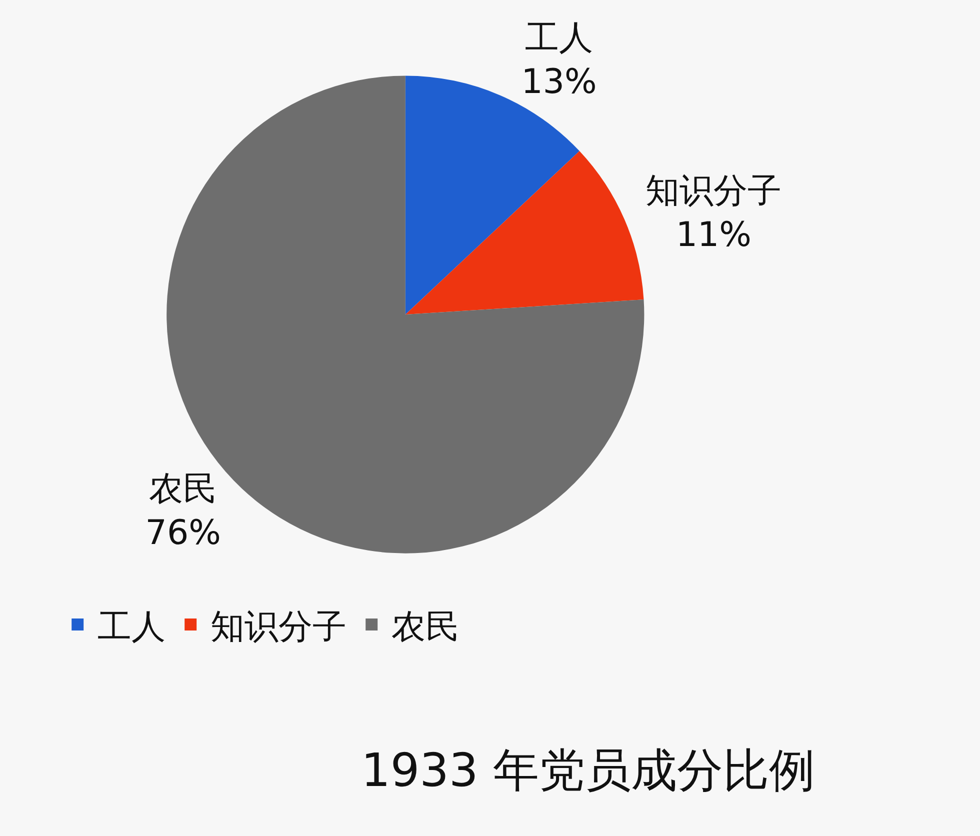 Image resolution: width=980 pixels, height=836 pixels. What do you see at coordinates (278, 626) in the screenshot?
I see `legend-label: 知识分子` at bounding box center [278, 626].